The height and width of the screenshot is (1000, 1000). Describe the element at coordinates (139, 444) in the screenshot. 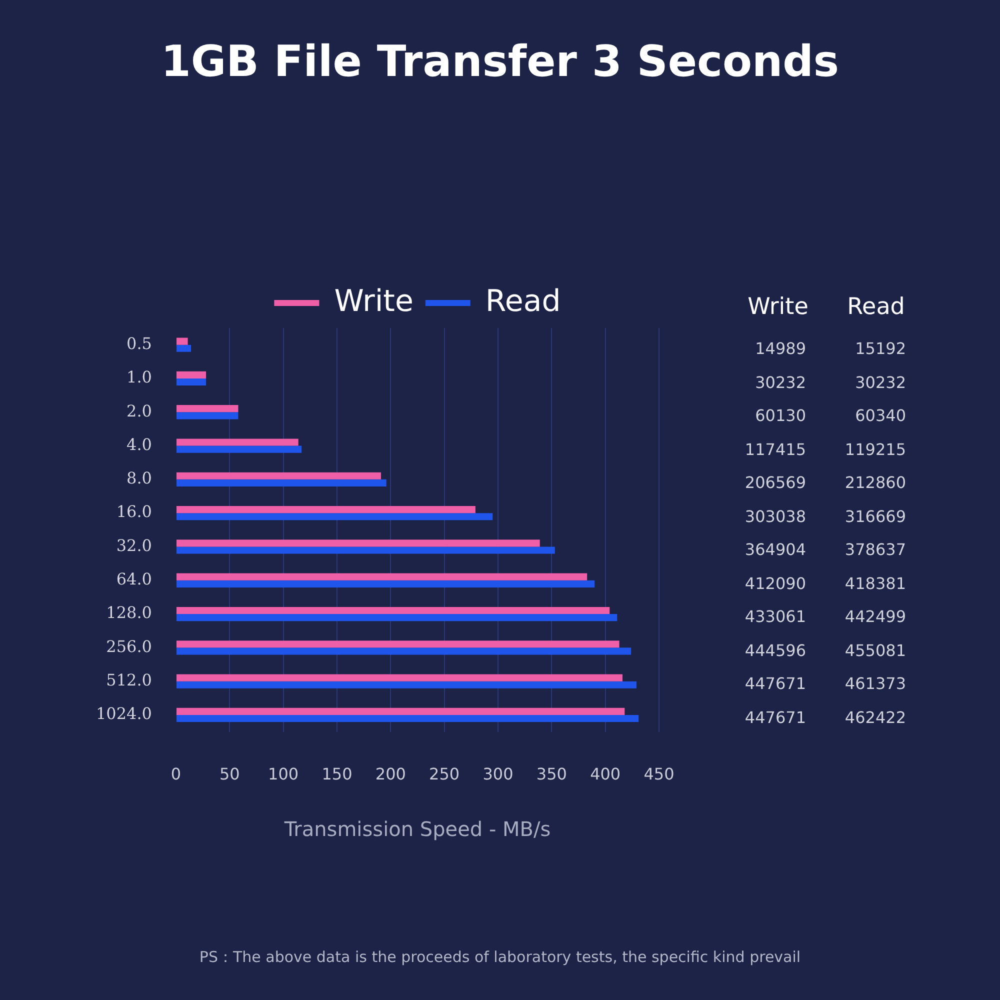

I see `y-tick-label: 4.0` at that location.